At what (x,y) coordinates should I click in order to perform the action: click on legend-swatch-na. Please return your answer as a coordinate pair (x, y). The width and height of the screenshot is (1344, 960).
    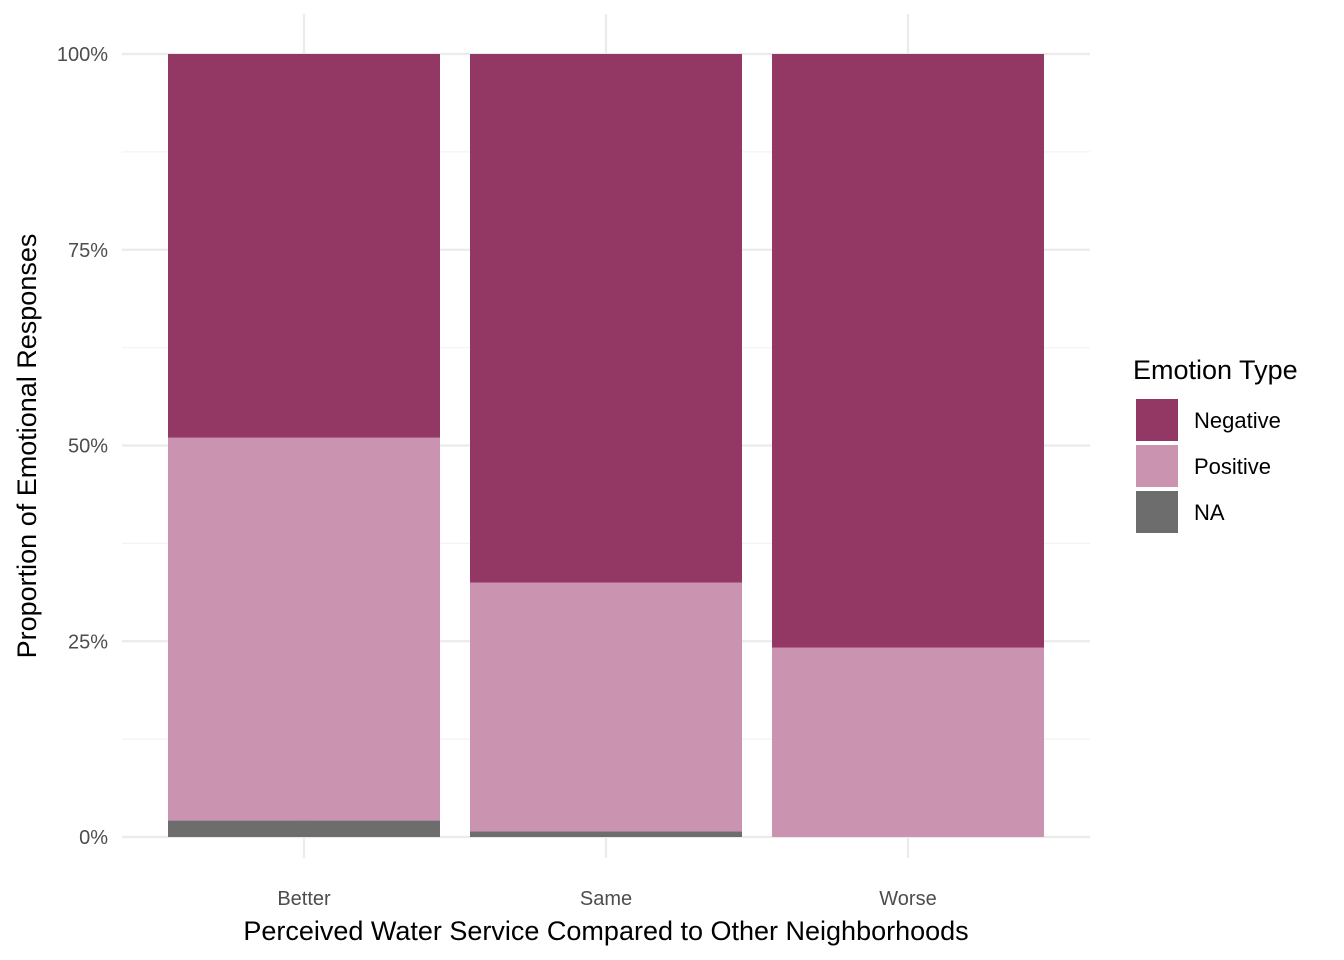
    Looking at the image, I should click on (1157, 512).